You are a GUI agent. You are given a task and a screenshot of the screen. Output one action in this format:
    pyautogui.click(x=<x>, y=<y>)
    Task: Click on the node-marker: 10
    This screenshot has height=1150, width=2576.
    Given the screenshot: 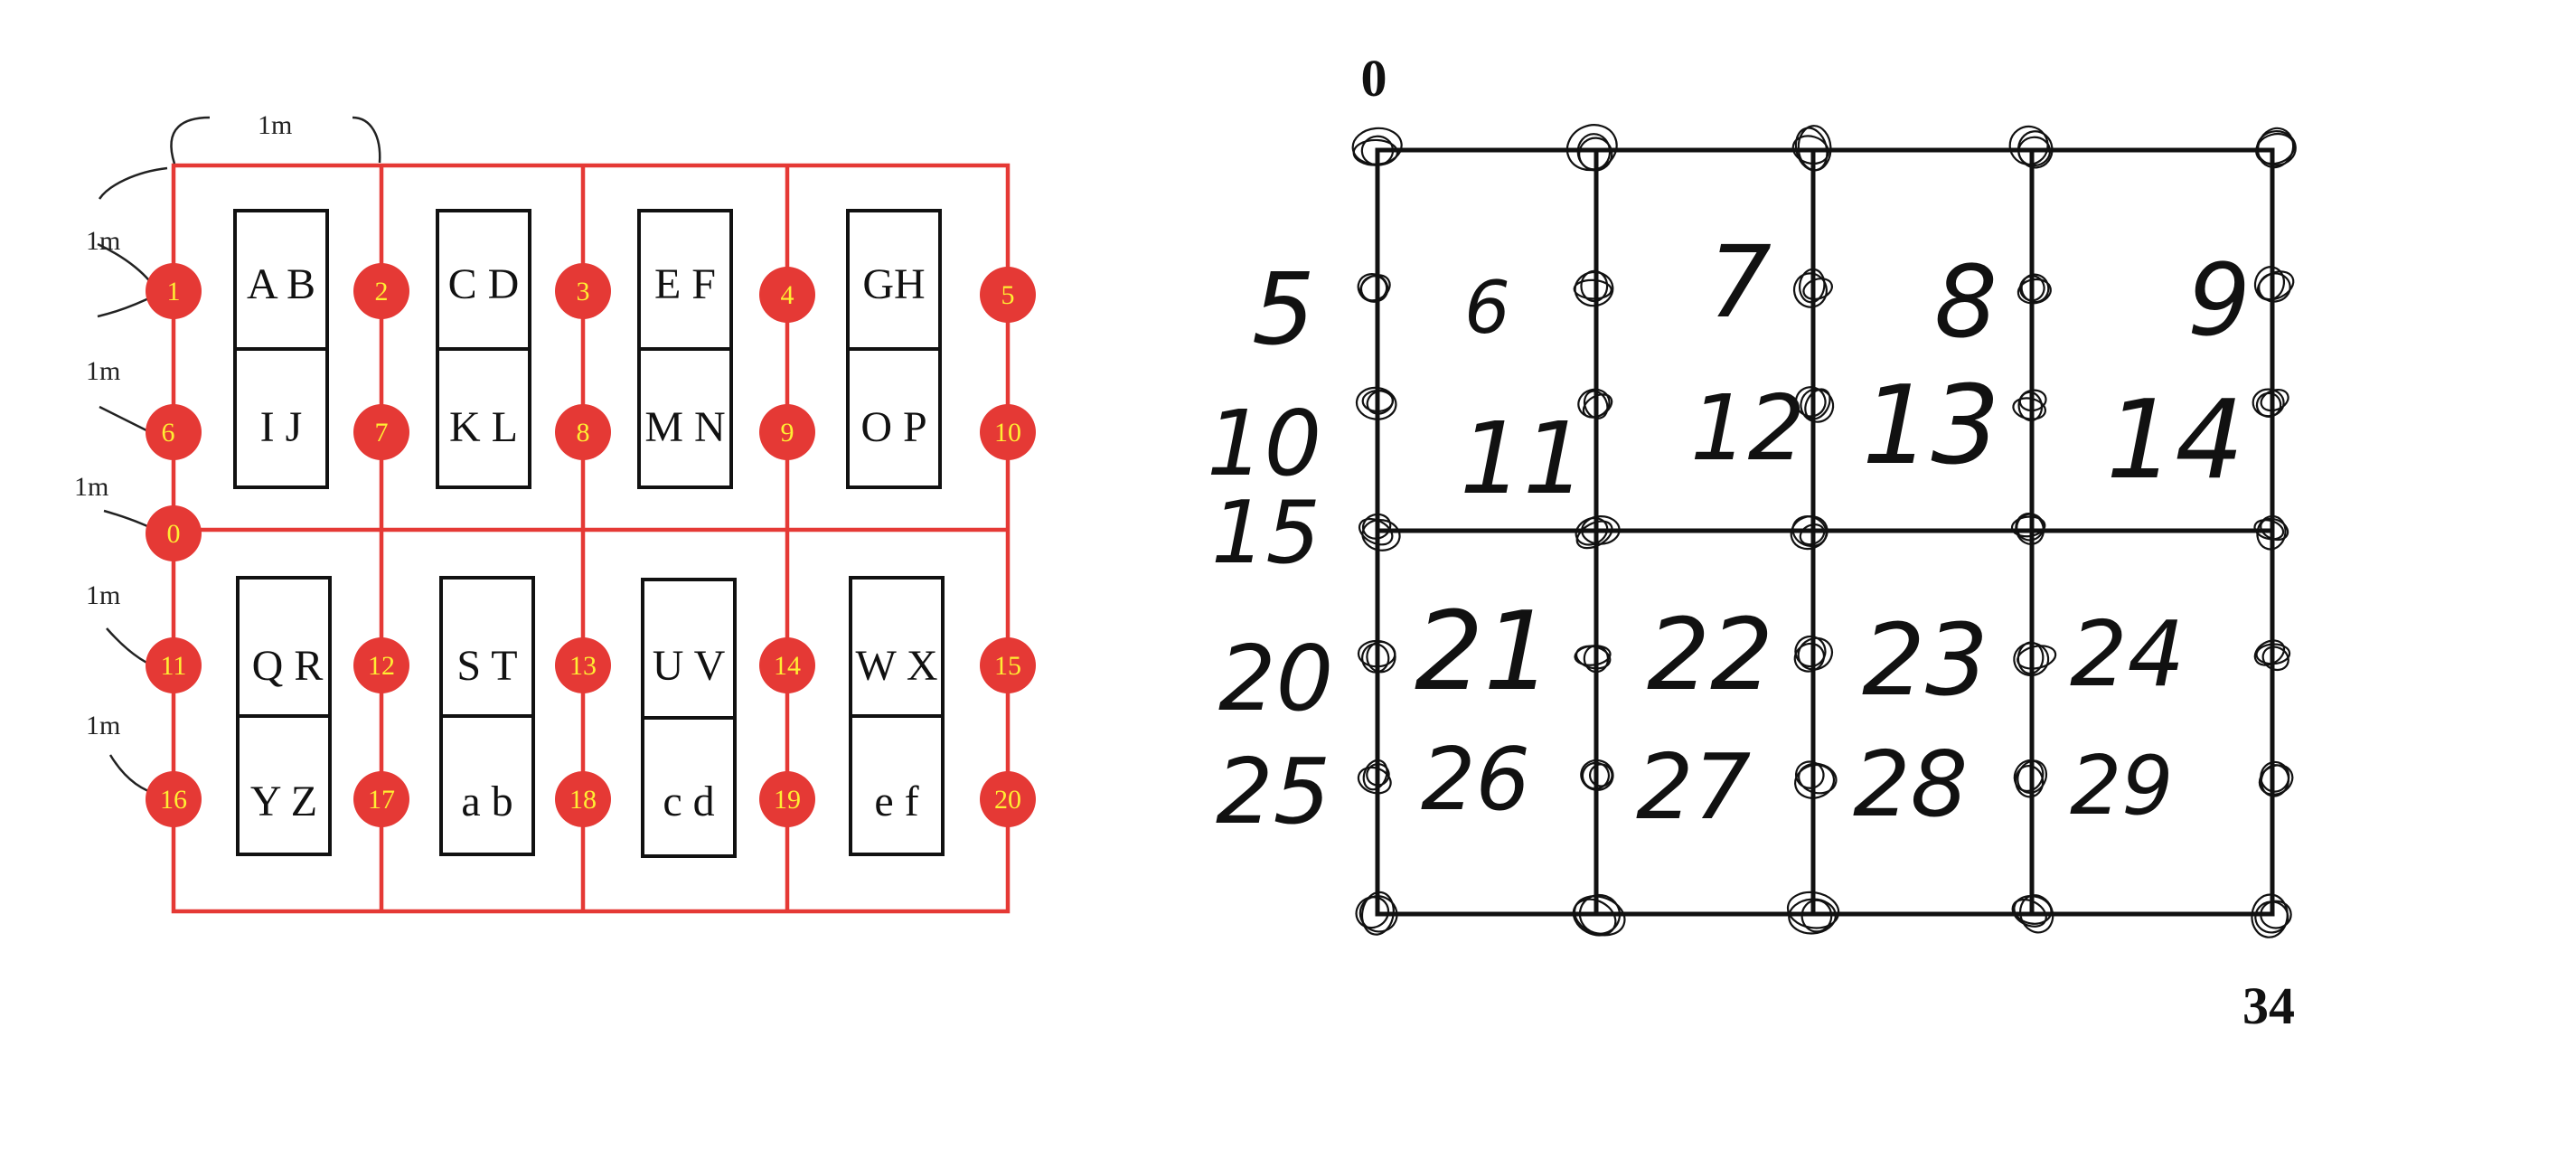 What is the action you would take?
    pyautogui.click(x=1008, y=432)
    